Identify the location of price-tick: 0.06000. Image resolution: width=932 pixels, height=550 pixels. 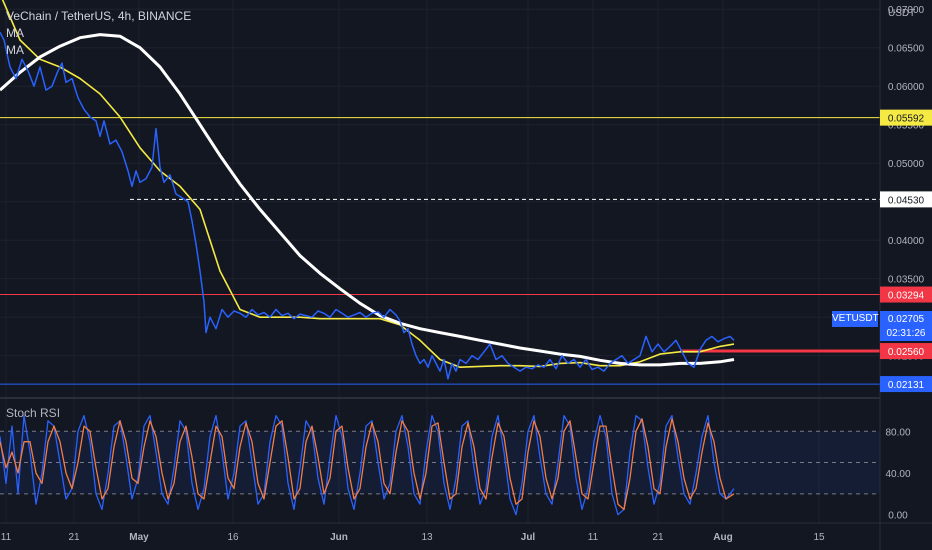
(906, 87).